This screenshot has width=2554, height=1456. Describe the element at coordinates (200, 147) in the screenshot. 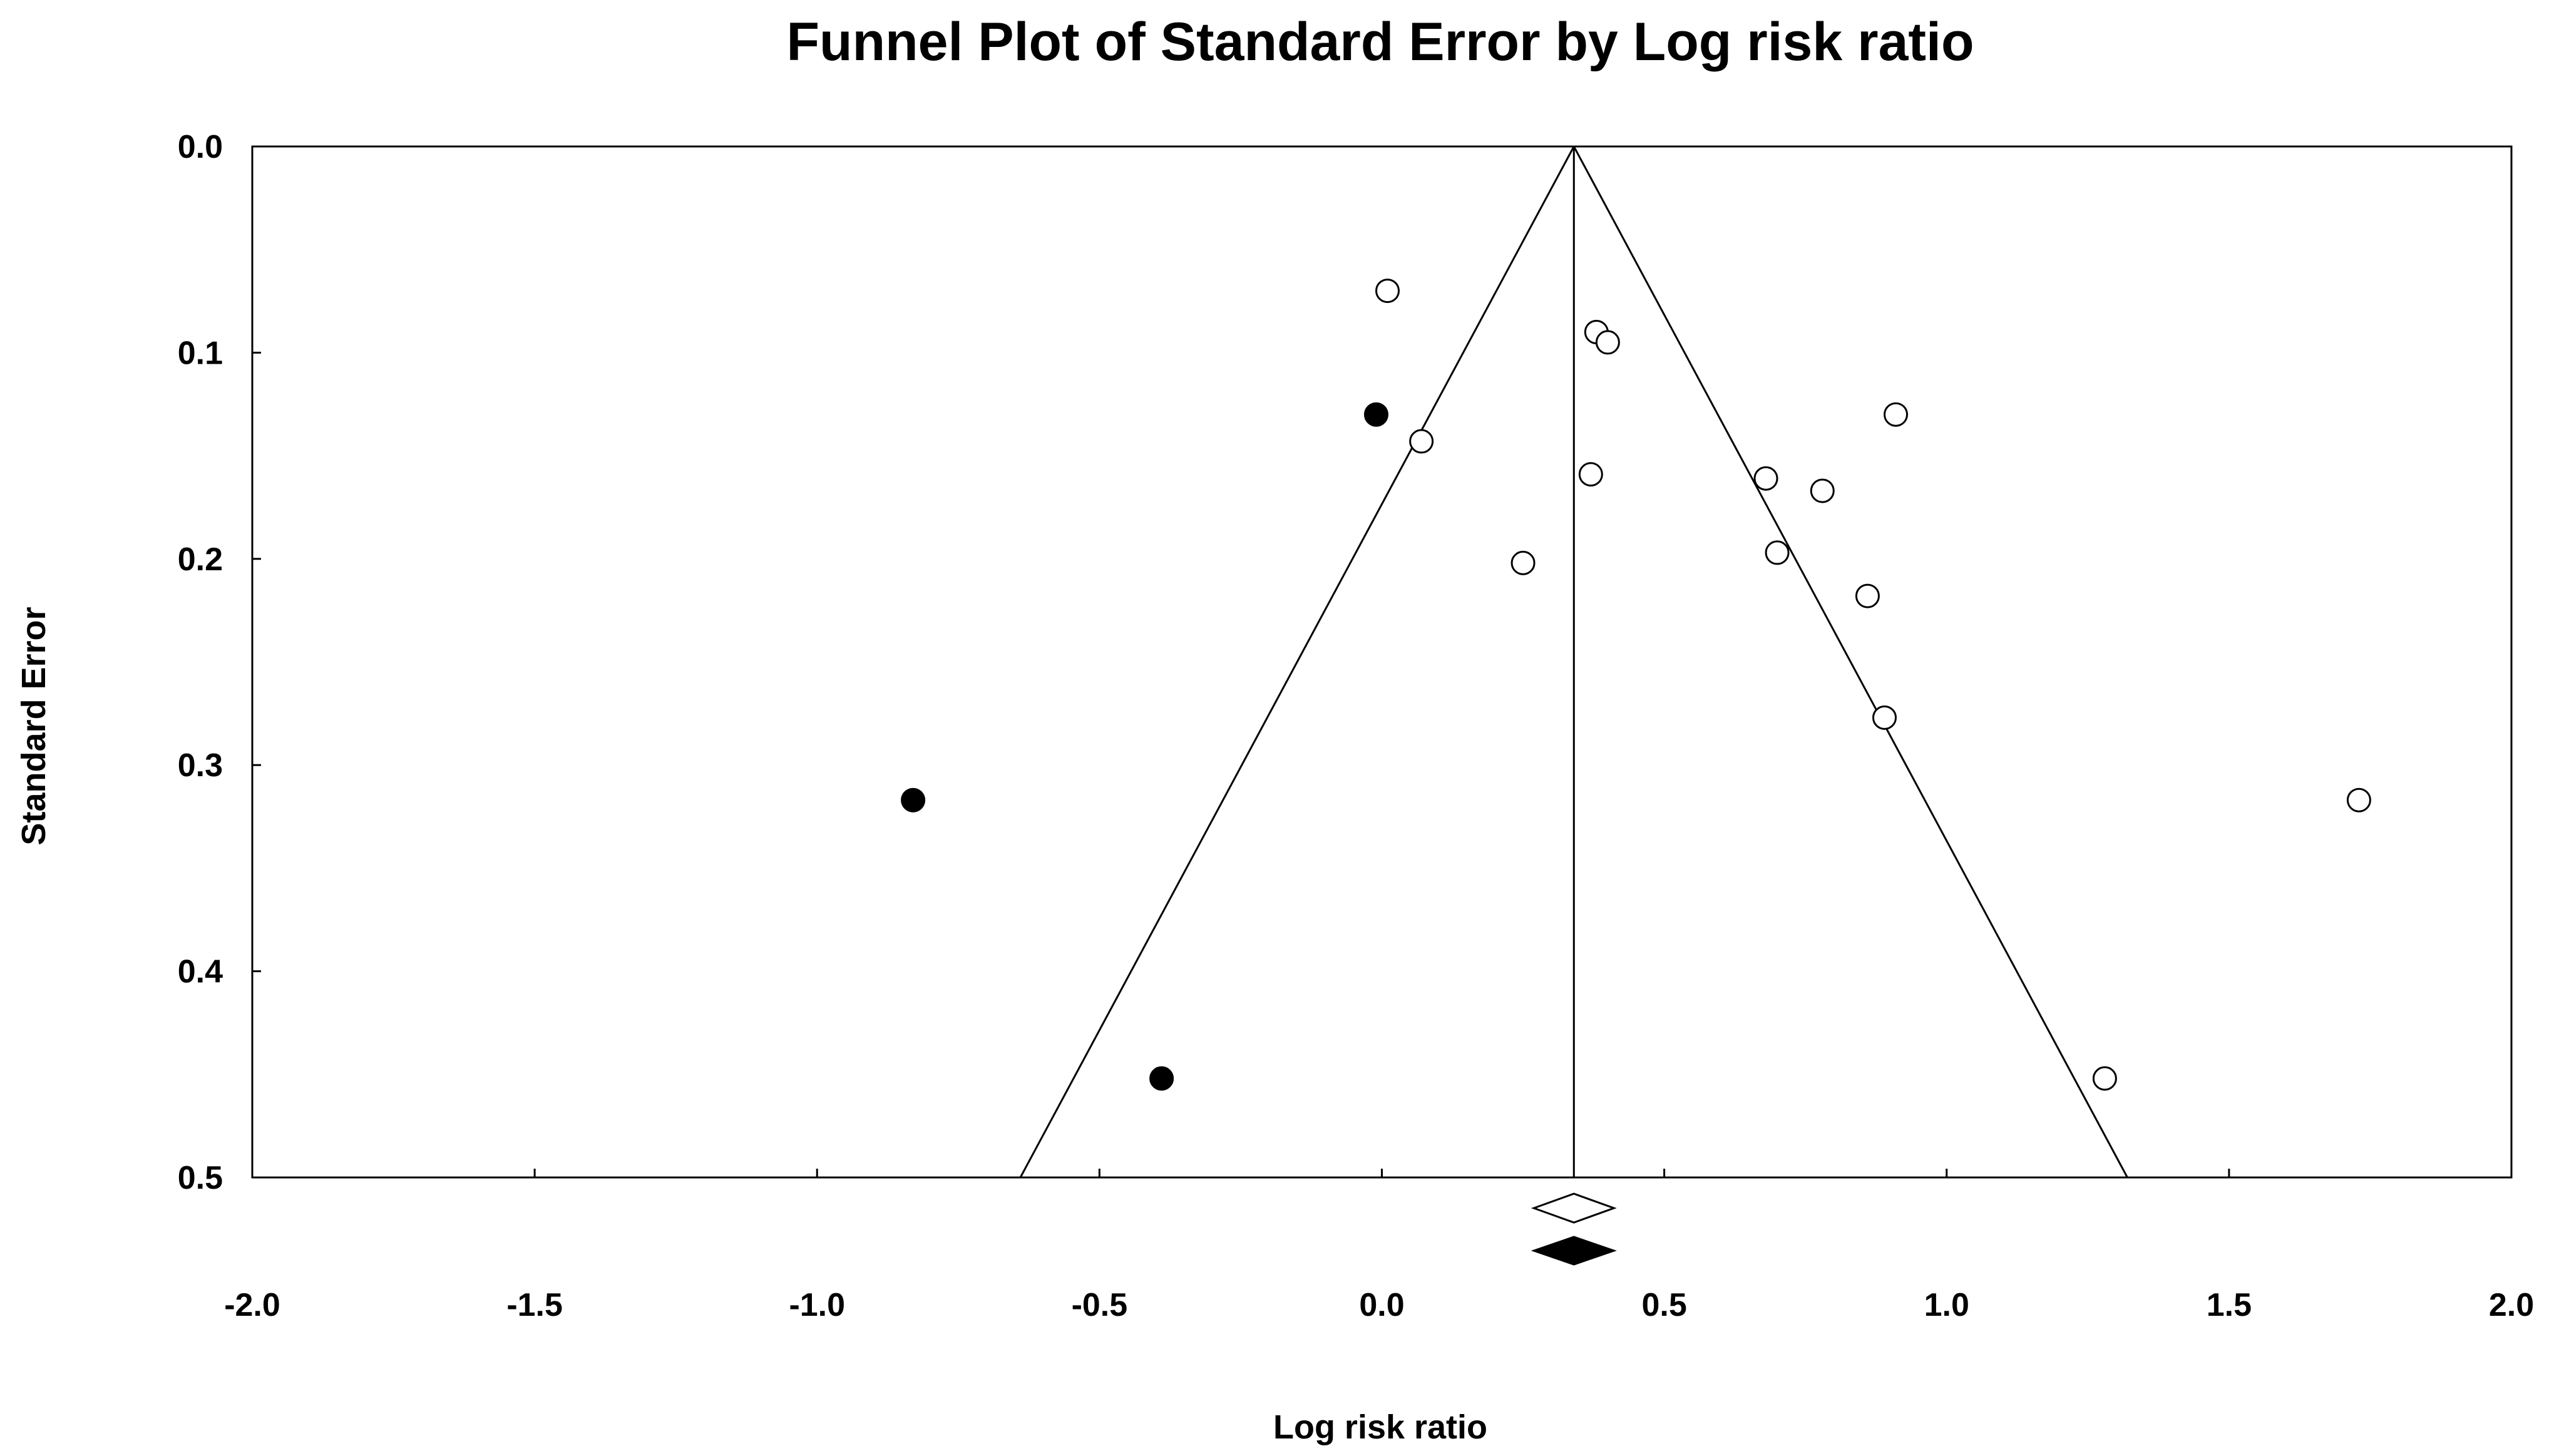

I see `y-tick-label: 0.0` at that location.